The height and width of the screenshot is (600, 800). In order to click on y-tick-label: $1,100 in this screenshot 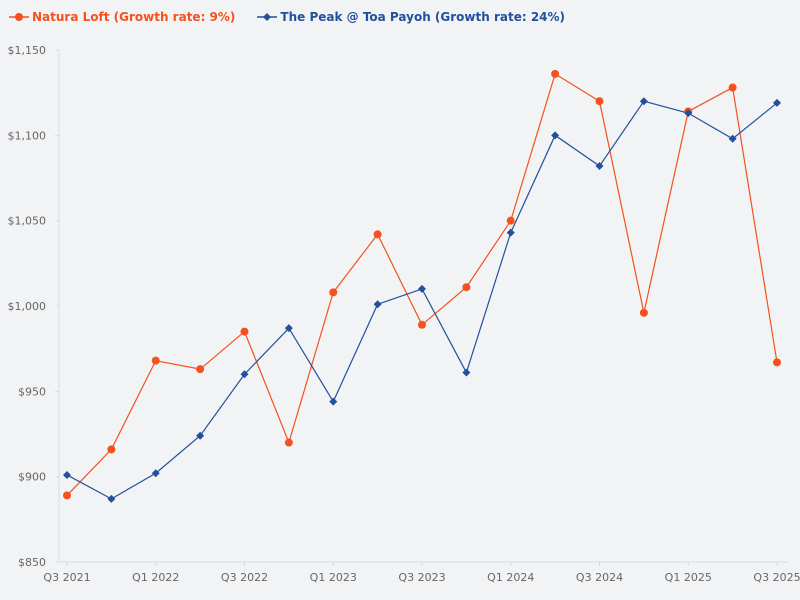, I will do `click(27, 135)`.